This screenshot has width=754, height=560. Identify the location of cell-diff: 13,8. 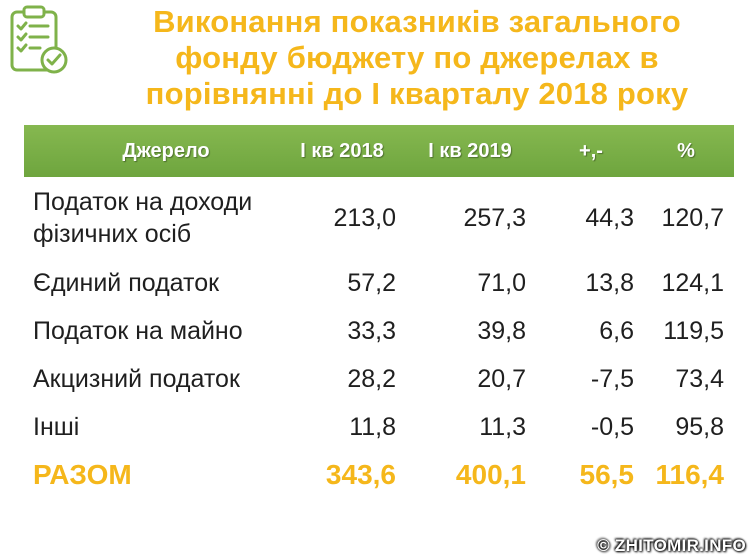
(609, 282).